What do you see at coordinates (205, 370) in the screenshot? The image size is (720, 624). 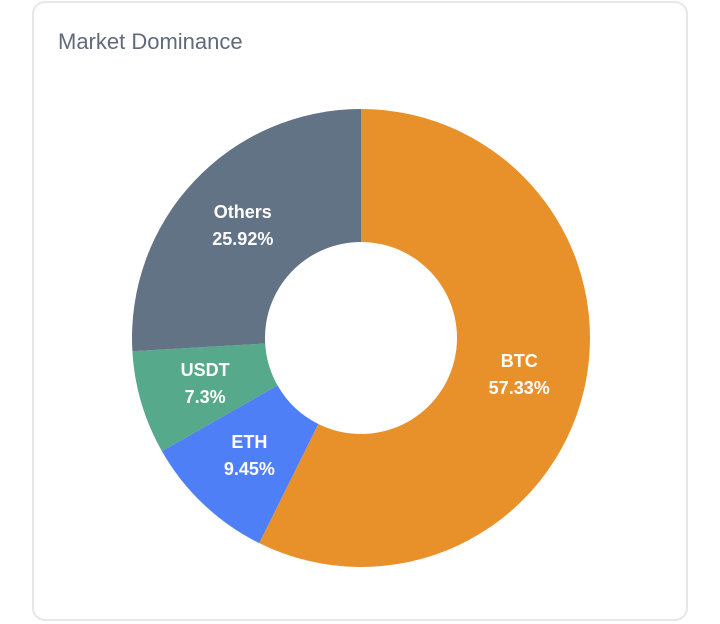 I see `slice-label: USDT` at bounding box center [205, 370].